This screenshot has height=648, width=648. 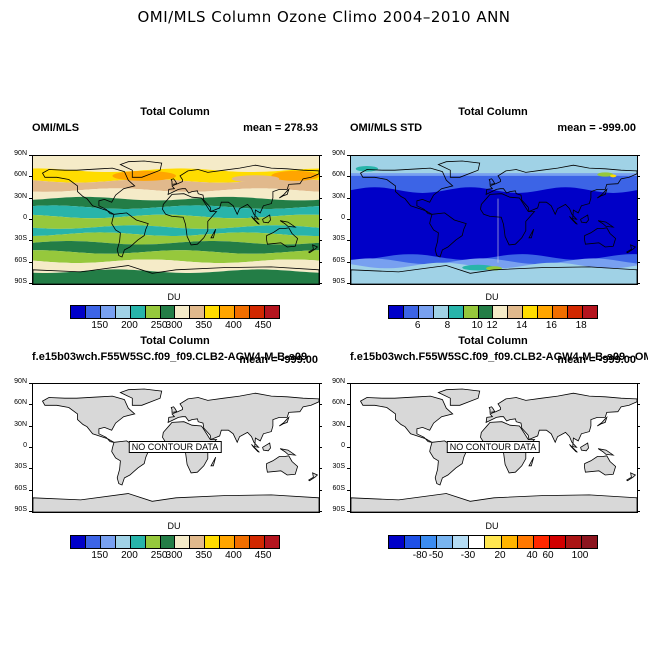 I want to click on no-contour-data-label: NO CONTOUR DATA, so click(x=175, y=447).